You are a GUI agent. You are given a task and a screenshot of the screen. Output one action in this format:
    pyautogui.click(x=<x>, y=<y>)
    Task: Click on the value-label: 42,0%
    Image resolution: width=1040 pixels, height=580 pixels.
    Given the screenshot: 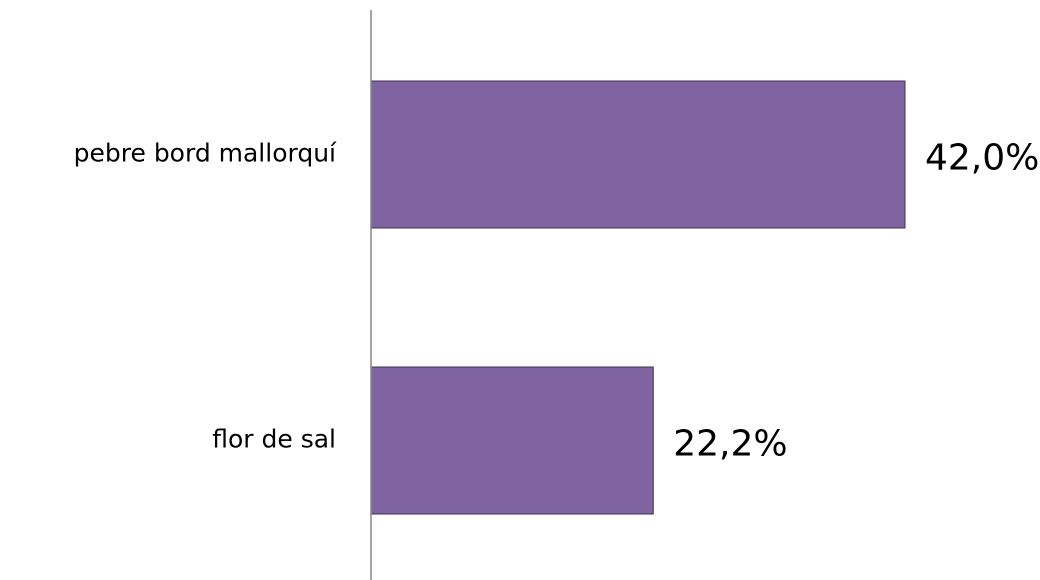 What is the action you would take?
    pyautogui.click(x=982, y=158)
    